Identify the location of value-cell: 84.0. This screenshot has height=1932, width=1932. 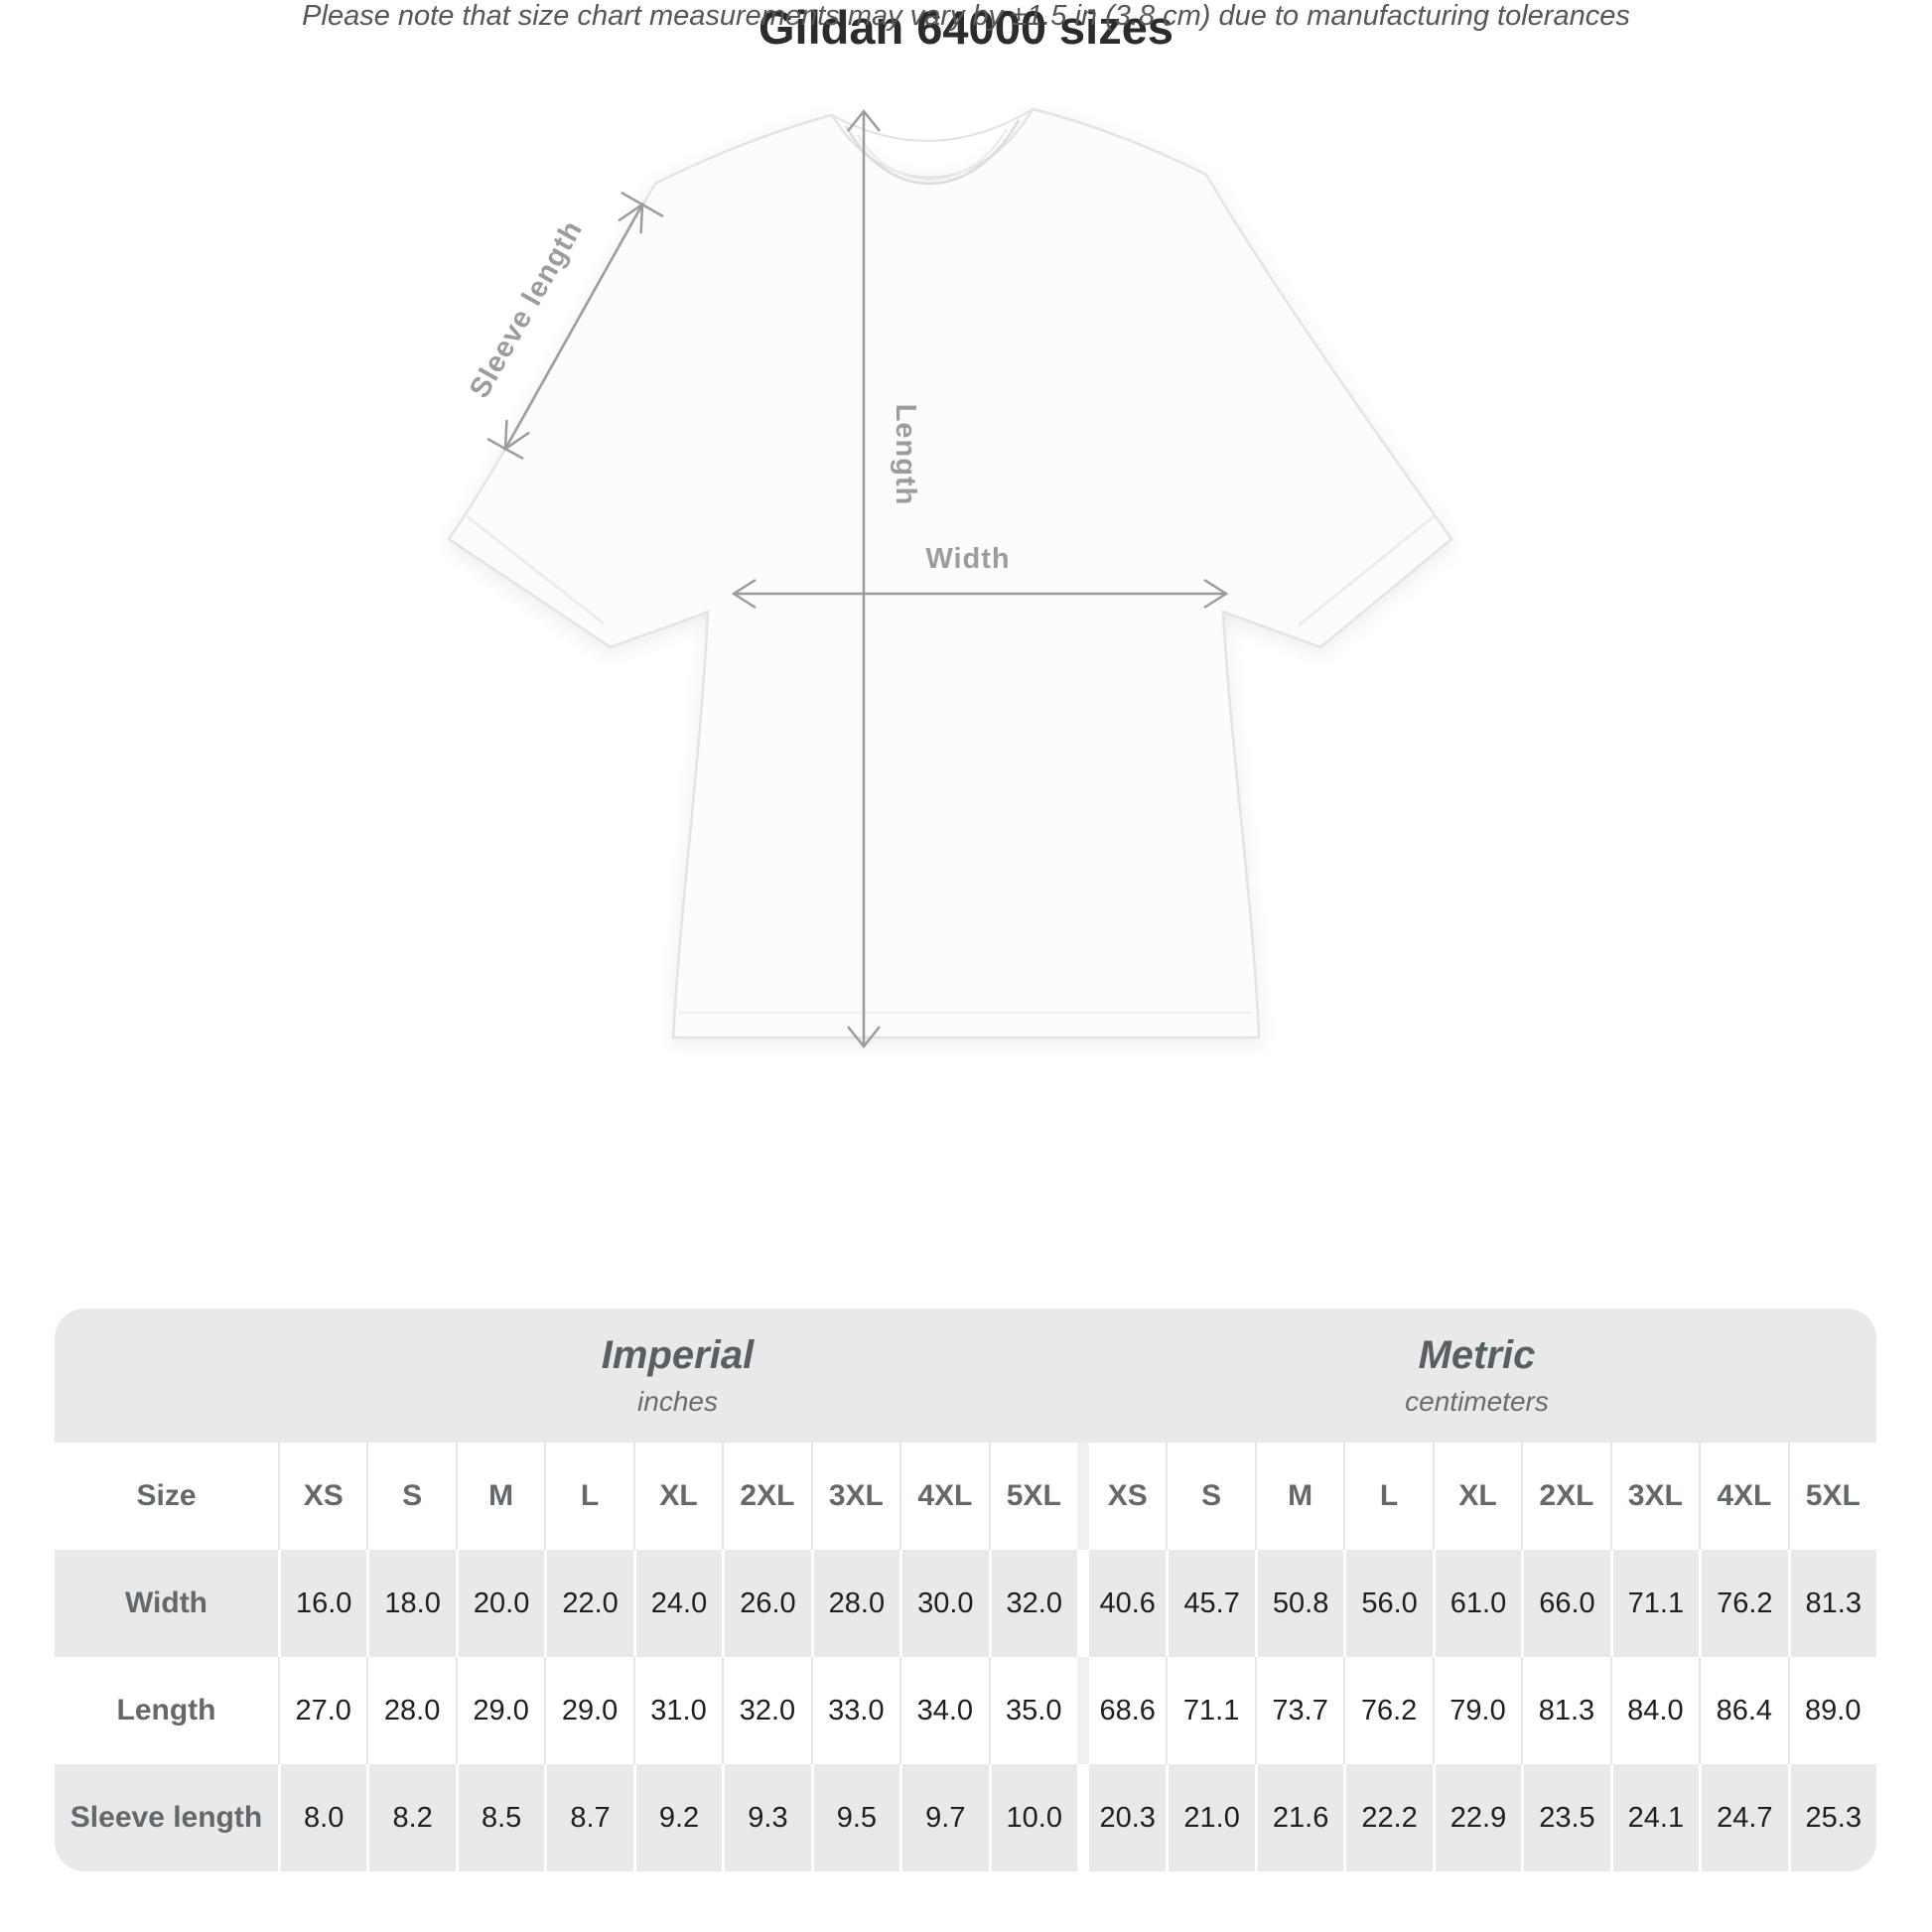
(1655, 1711).